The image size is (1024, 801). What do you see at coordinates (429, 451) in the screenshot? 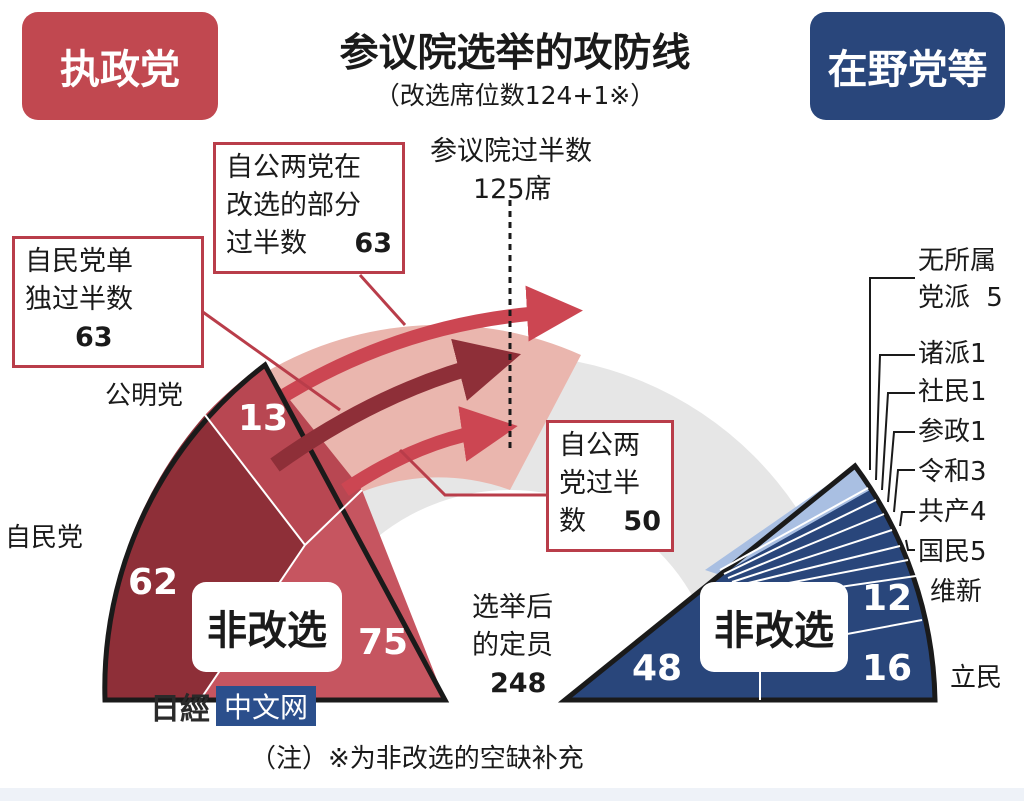
I see `arrow-coalition-total` at bounding box center [429, 451].